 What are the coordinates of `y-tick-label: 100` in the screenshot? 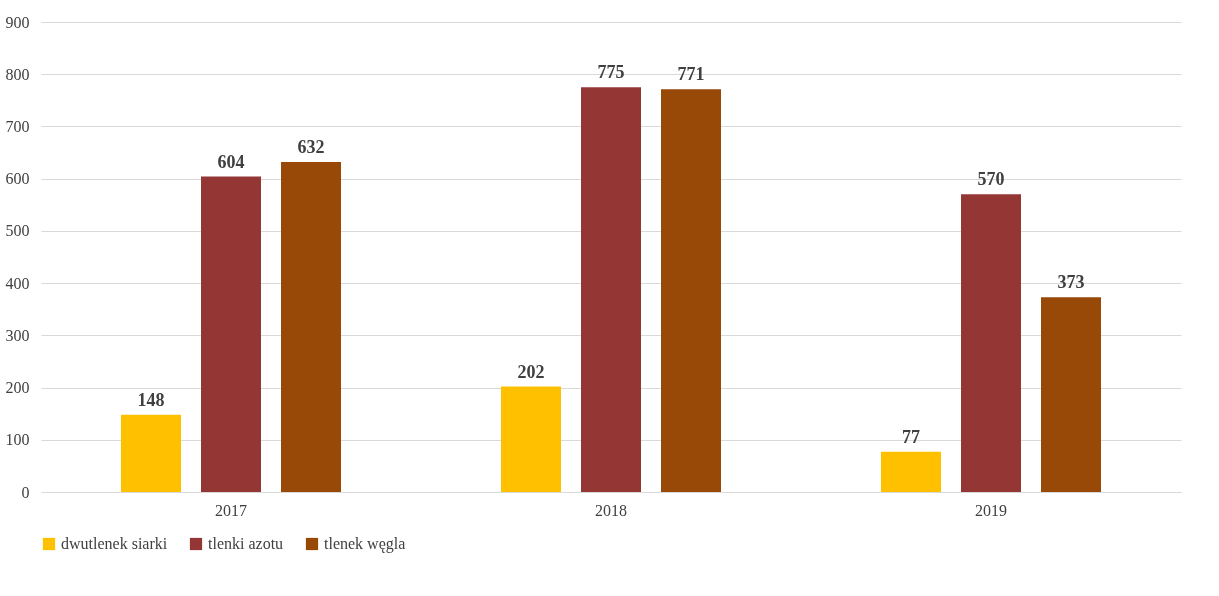 It's located at (17, 440).